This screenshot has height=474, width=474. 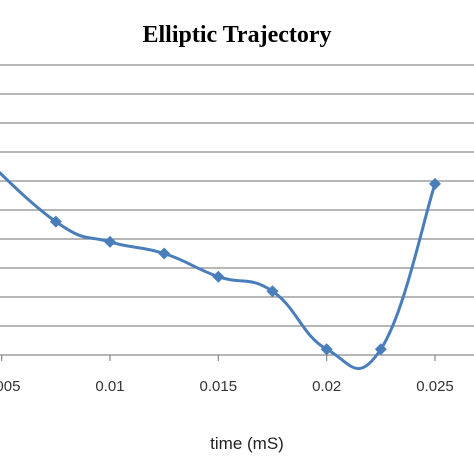 What do you see at coordinates (435, 386) in the screenshot?
I see `x-tick-label: 0.025` at bounding box center [435, 386].